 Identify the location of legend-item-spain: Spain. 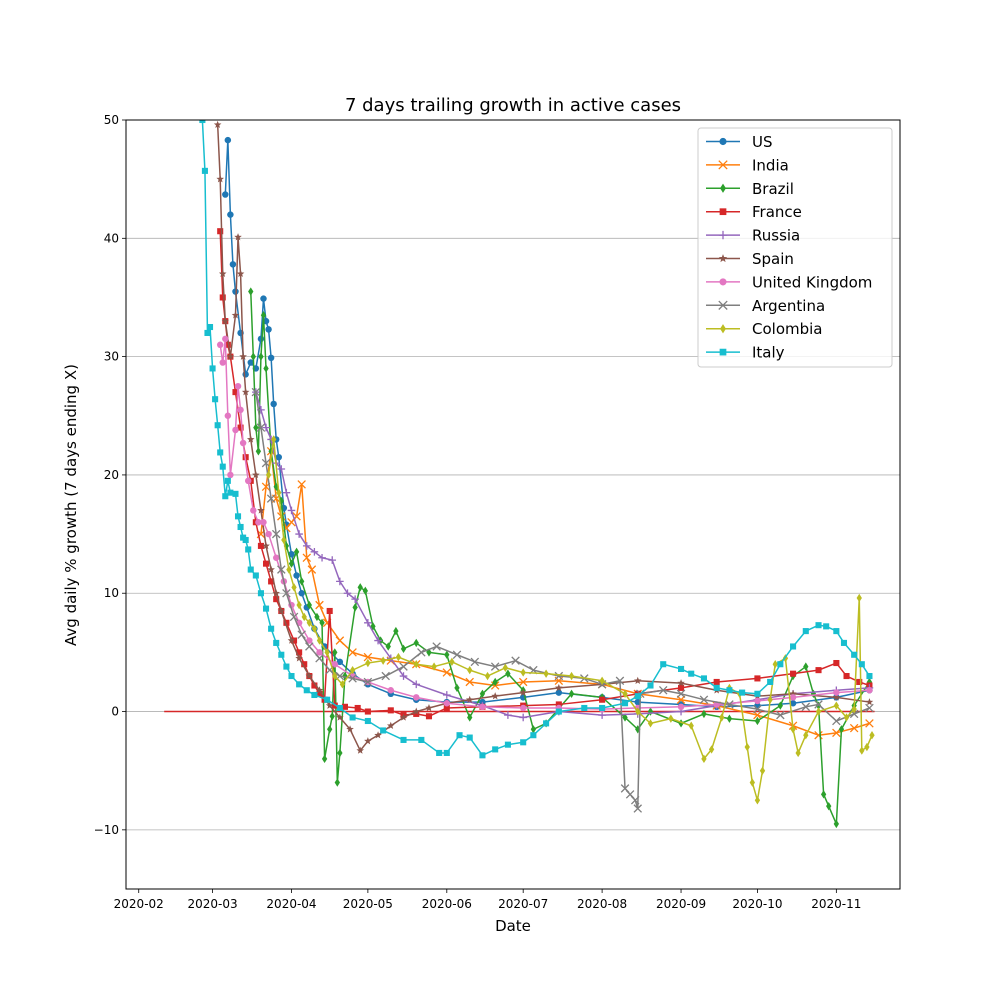
(750, 259).